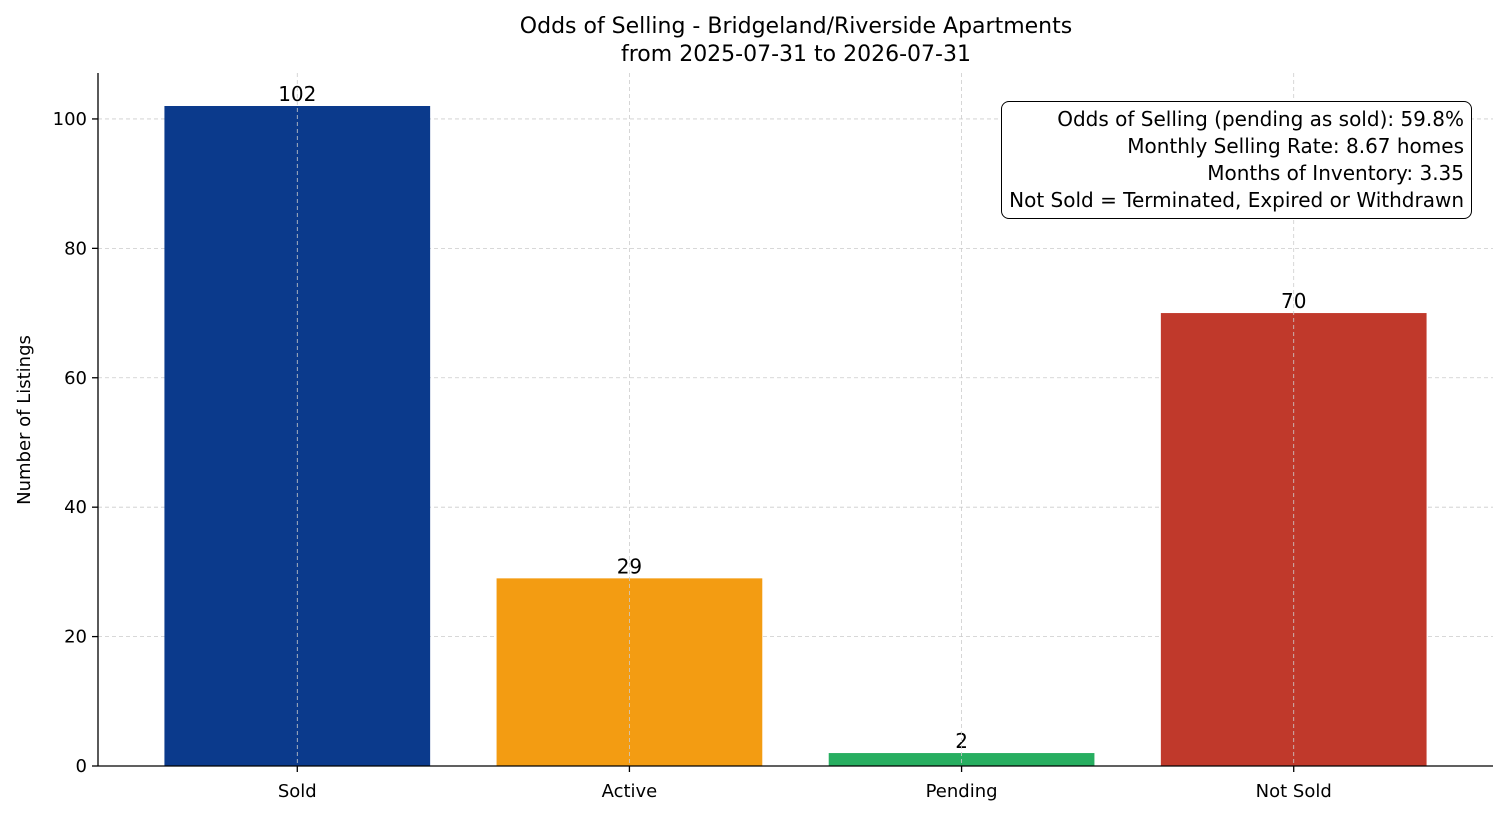 The height and width of the screenshot is (816, 1507). Describe the element at coordinates (75, 507) in the screenshot. I see `y-tick-label-40: 40` at that location.